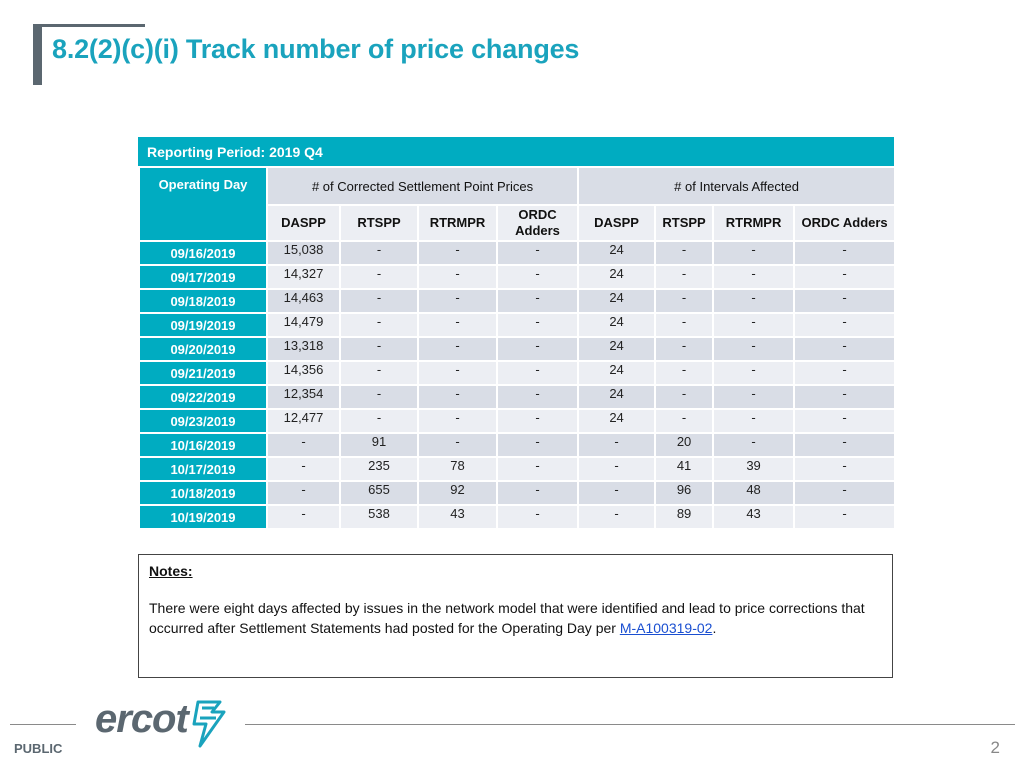 This screenshot has width=1024, height=768. Describe the element at coordinates (754, 493) in the screenshot. I see `table-cell: 48` at that location.